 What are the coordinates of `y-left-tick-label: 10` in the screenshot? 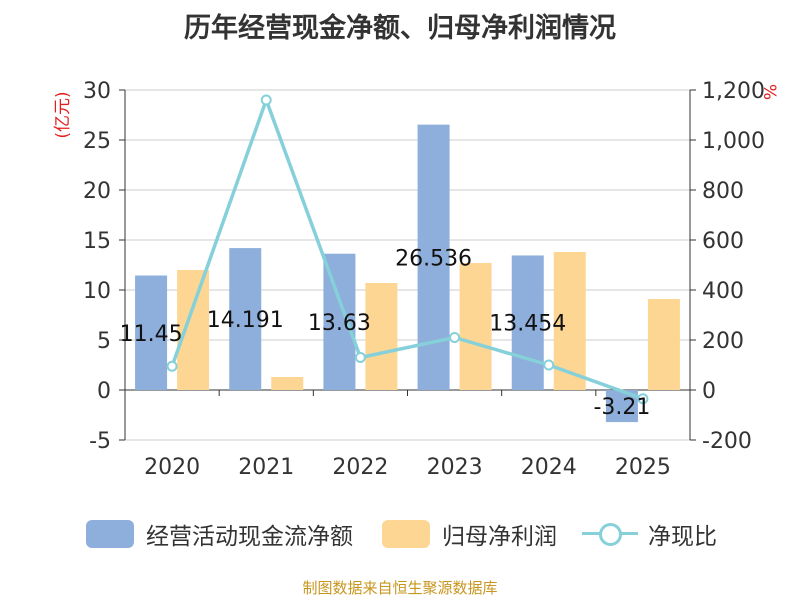 It's located at (97, 291).